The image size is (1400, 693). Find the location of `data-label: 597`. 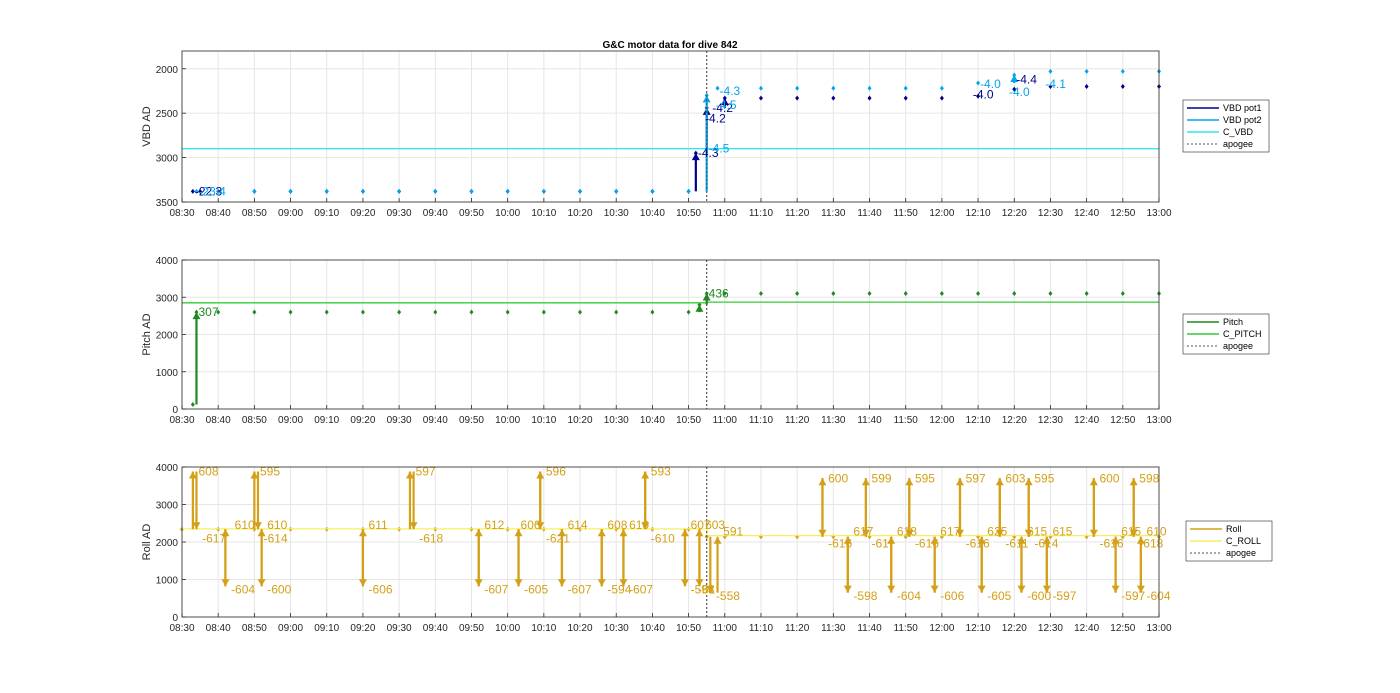

data-label: 597 is located at coordinates (976, 478).